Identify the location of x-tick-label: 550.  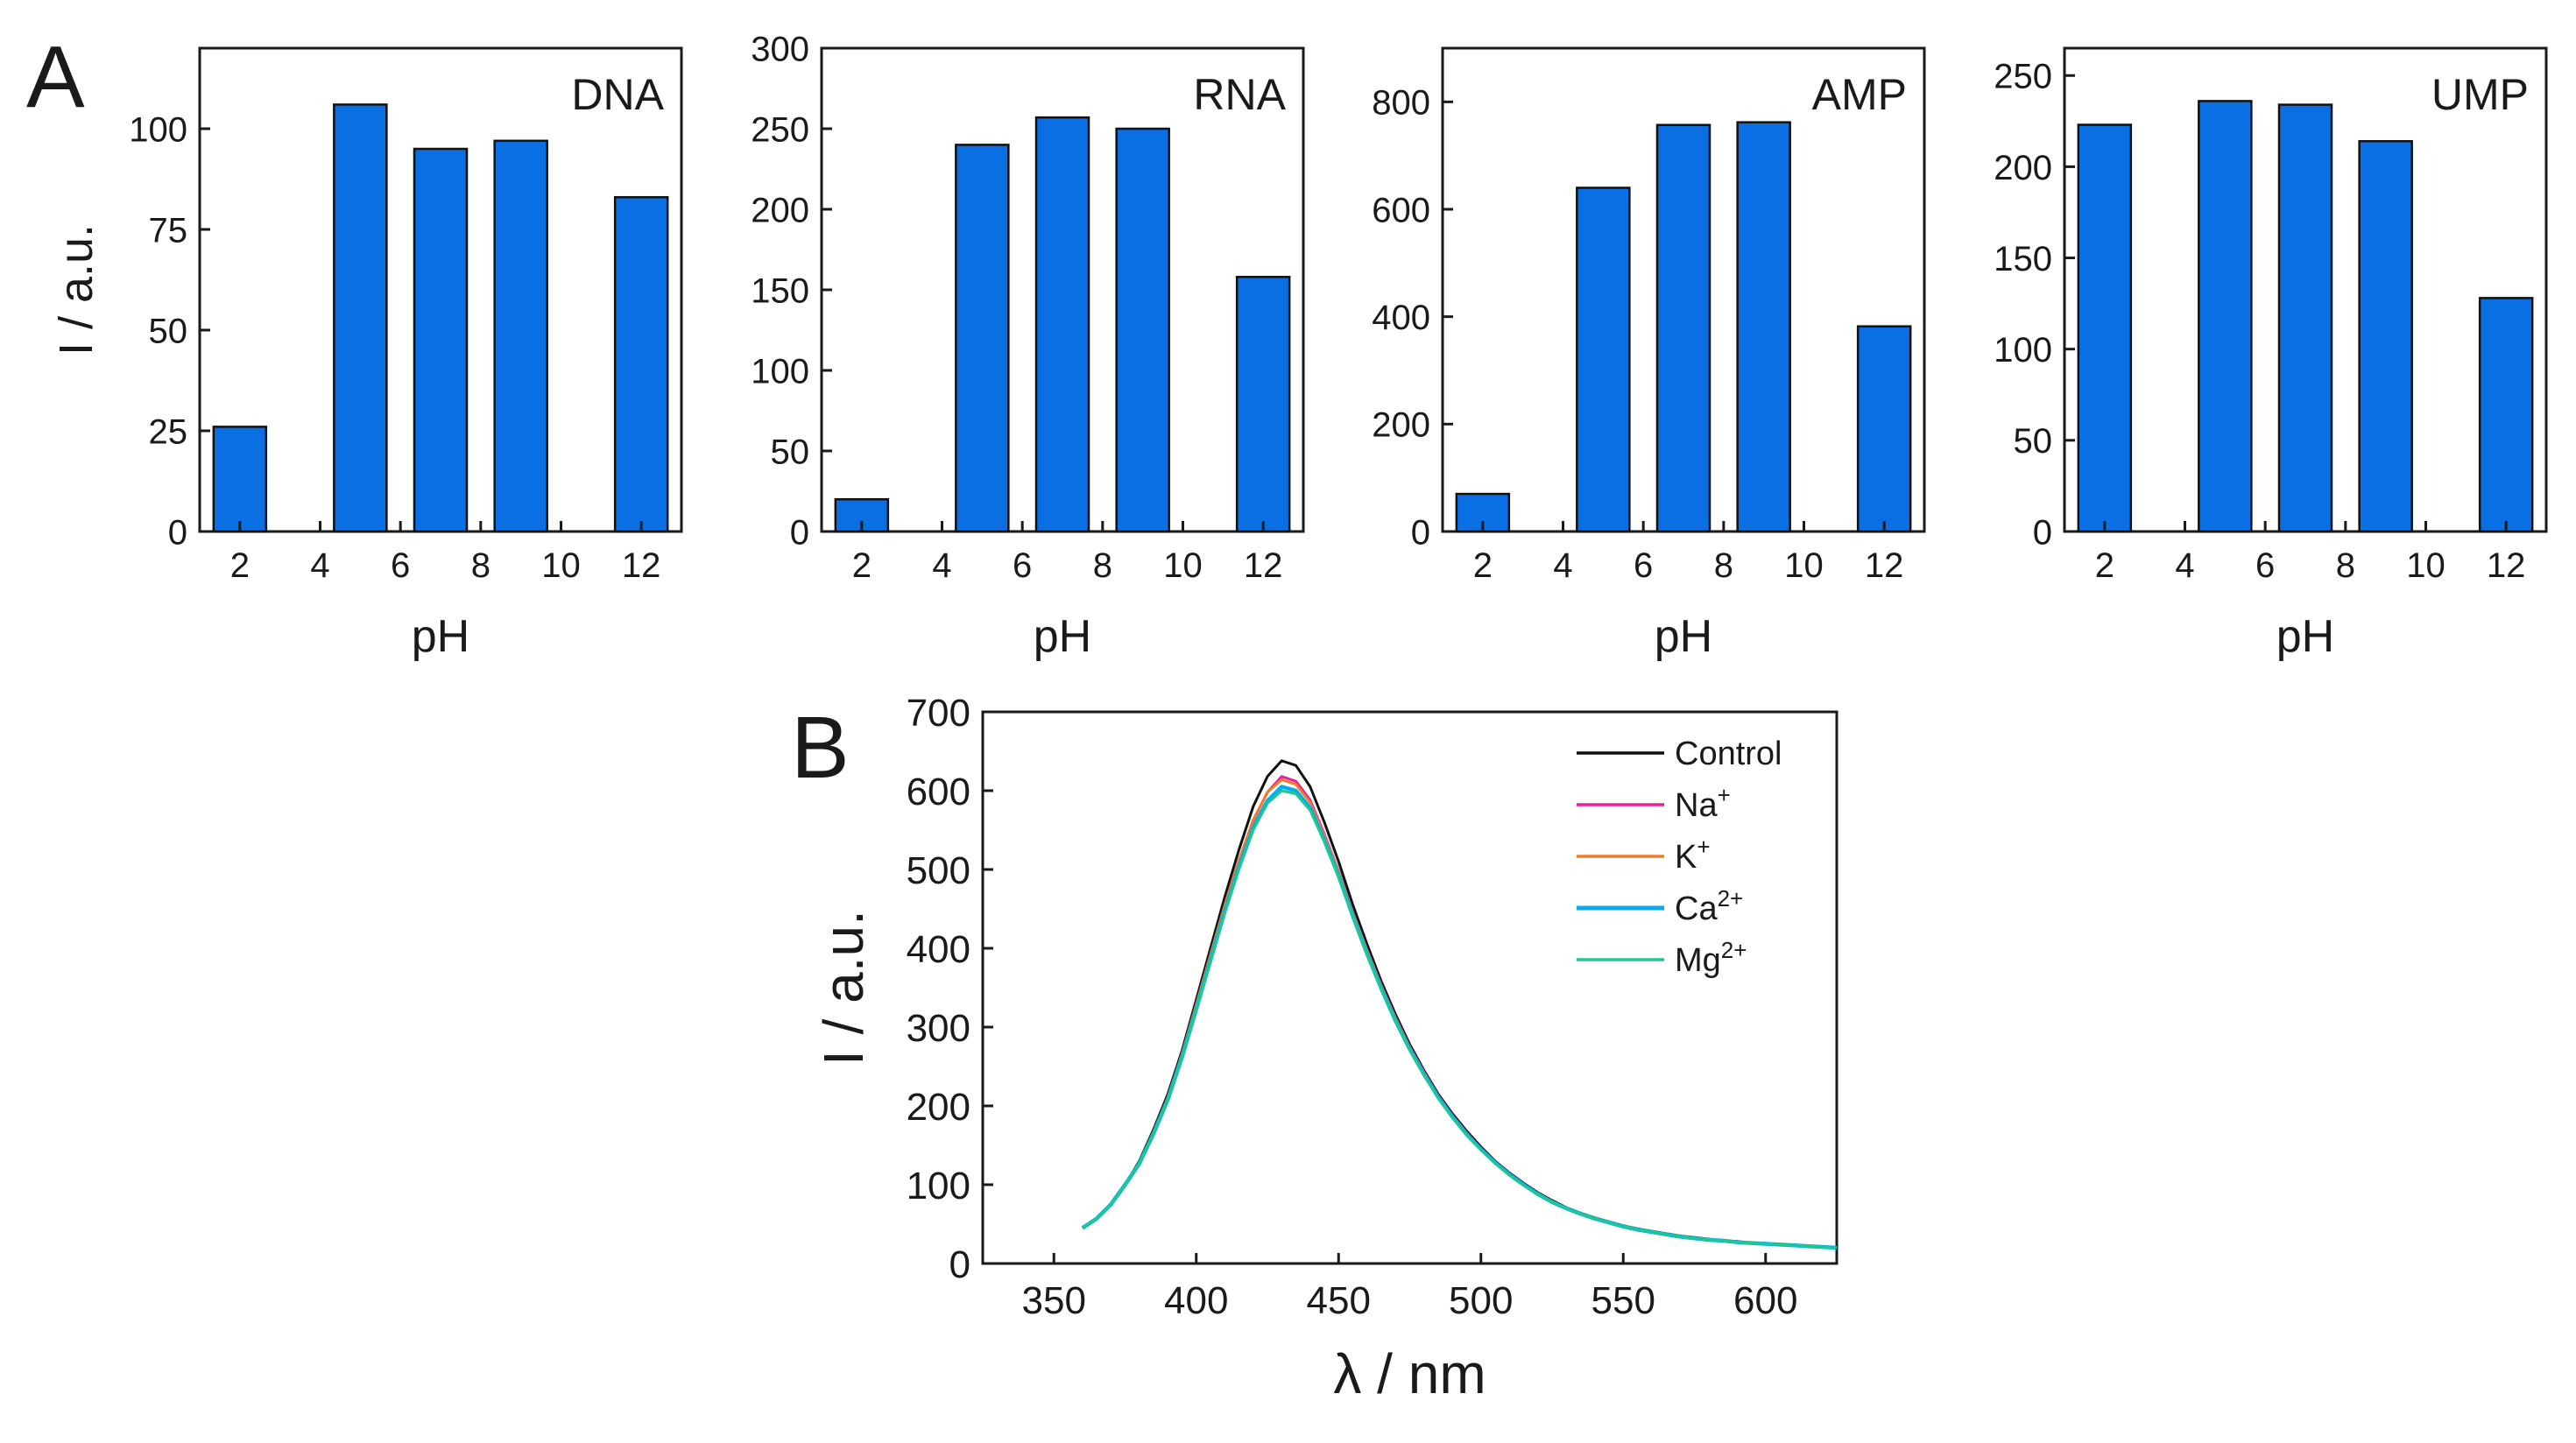
(1623, 1300).